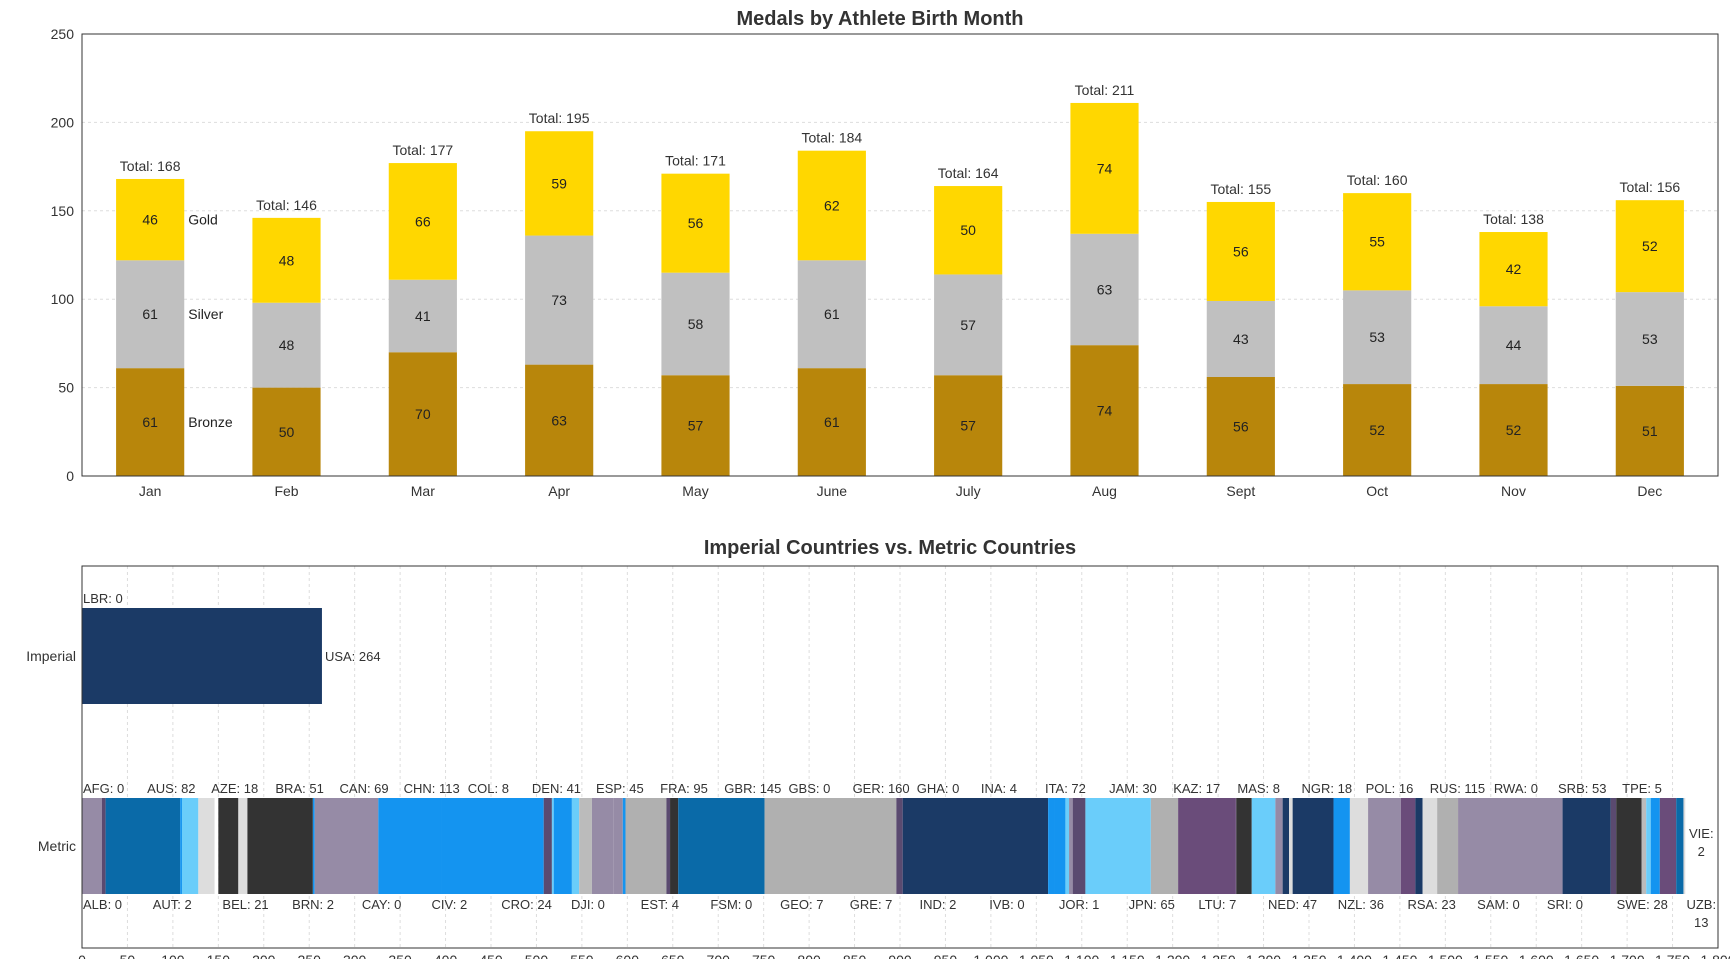 The width and height of the screenshot is (1730, 959). What do you see at coordinates (890, 548) in the screenshot?
I see `imperial-metric-chart-title: Imperial Countries vs. Metric Countries` at bounding box center [890, 548].